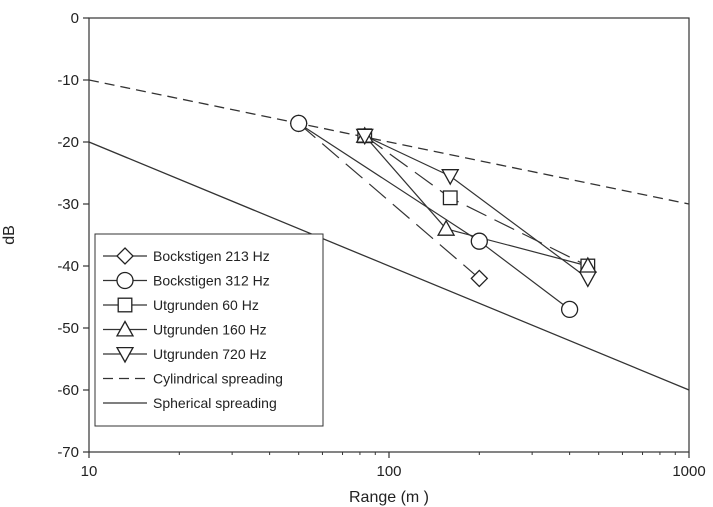 The width and height of the screenshot is (713, 507). Describe the element at coordinates (211, 256) in the screenshot. I see `legend-label: Bockstigen 213 Hz` at that location.